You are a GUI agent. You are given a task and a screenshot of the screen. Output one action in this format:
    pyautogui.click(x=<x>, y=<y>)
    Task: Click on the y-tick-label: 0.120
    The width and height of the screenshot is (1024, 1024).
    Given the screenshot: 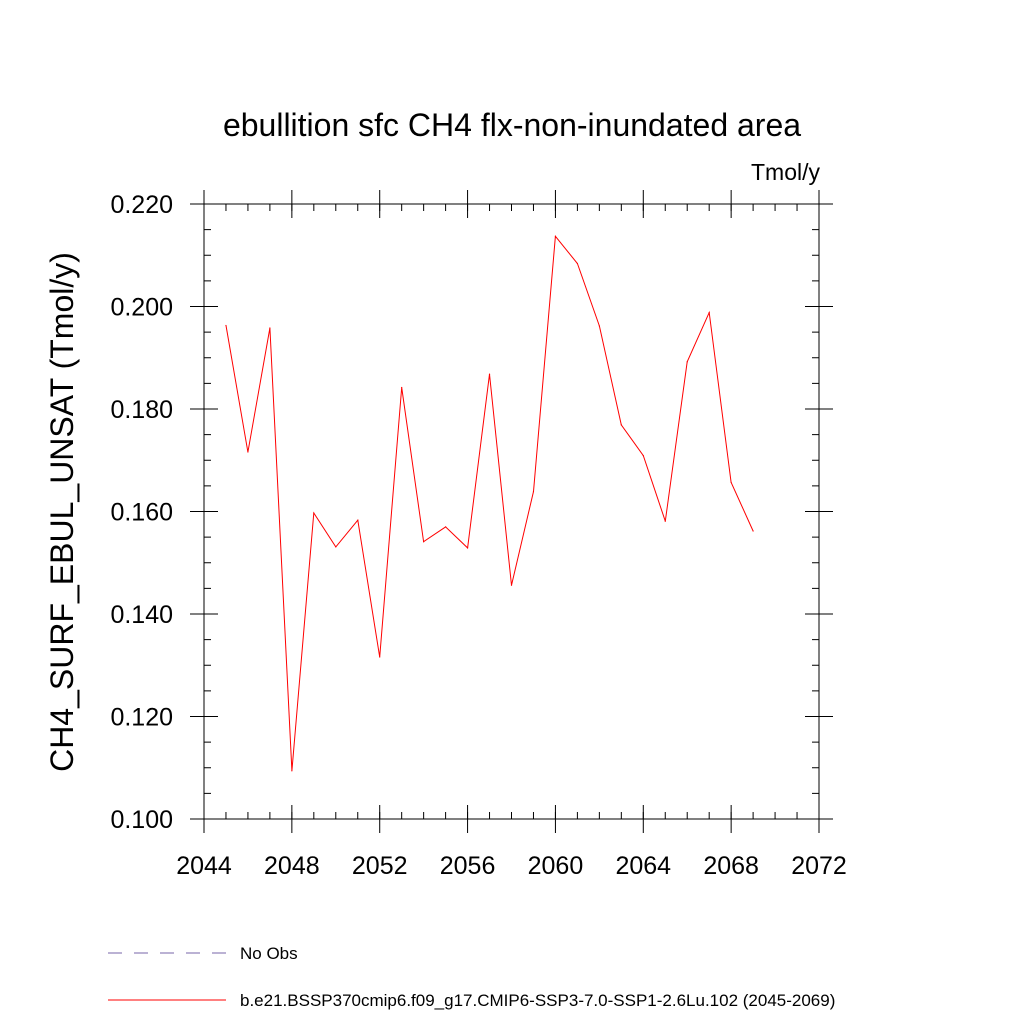 What is the action you would take?
    pyautogui.click(x=141, y=718)
    